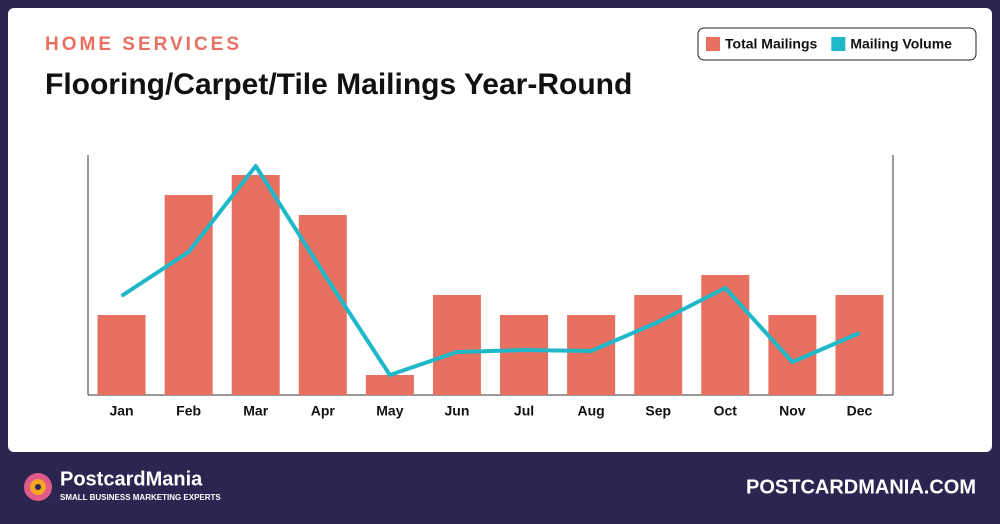  Describe the element at coordinates (389, 411) in the screenshot. I see `x-tick-label: May` at that location.